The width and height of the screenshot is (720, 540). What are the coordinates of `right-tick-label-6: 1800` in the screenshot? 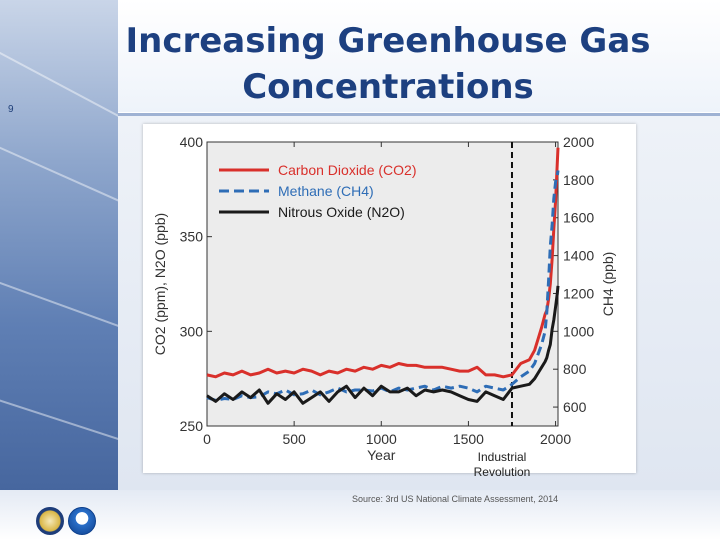 It's located at (578, 180).